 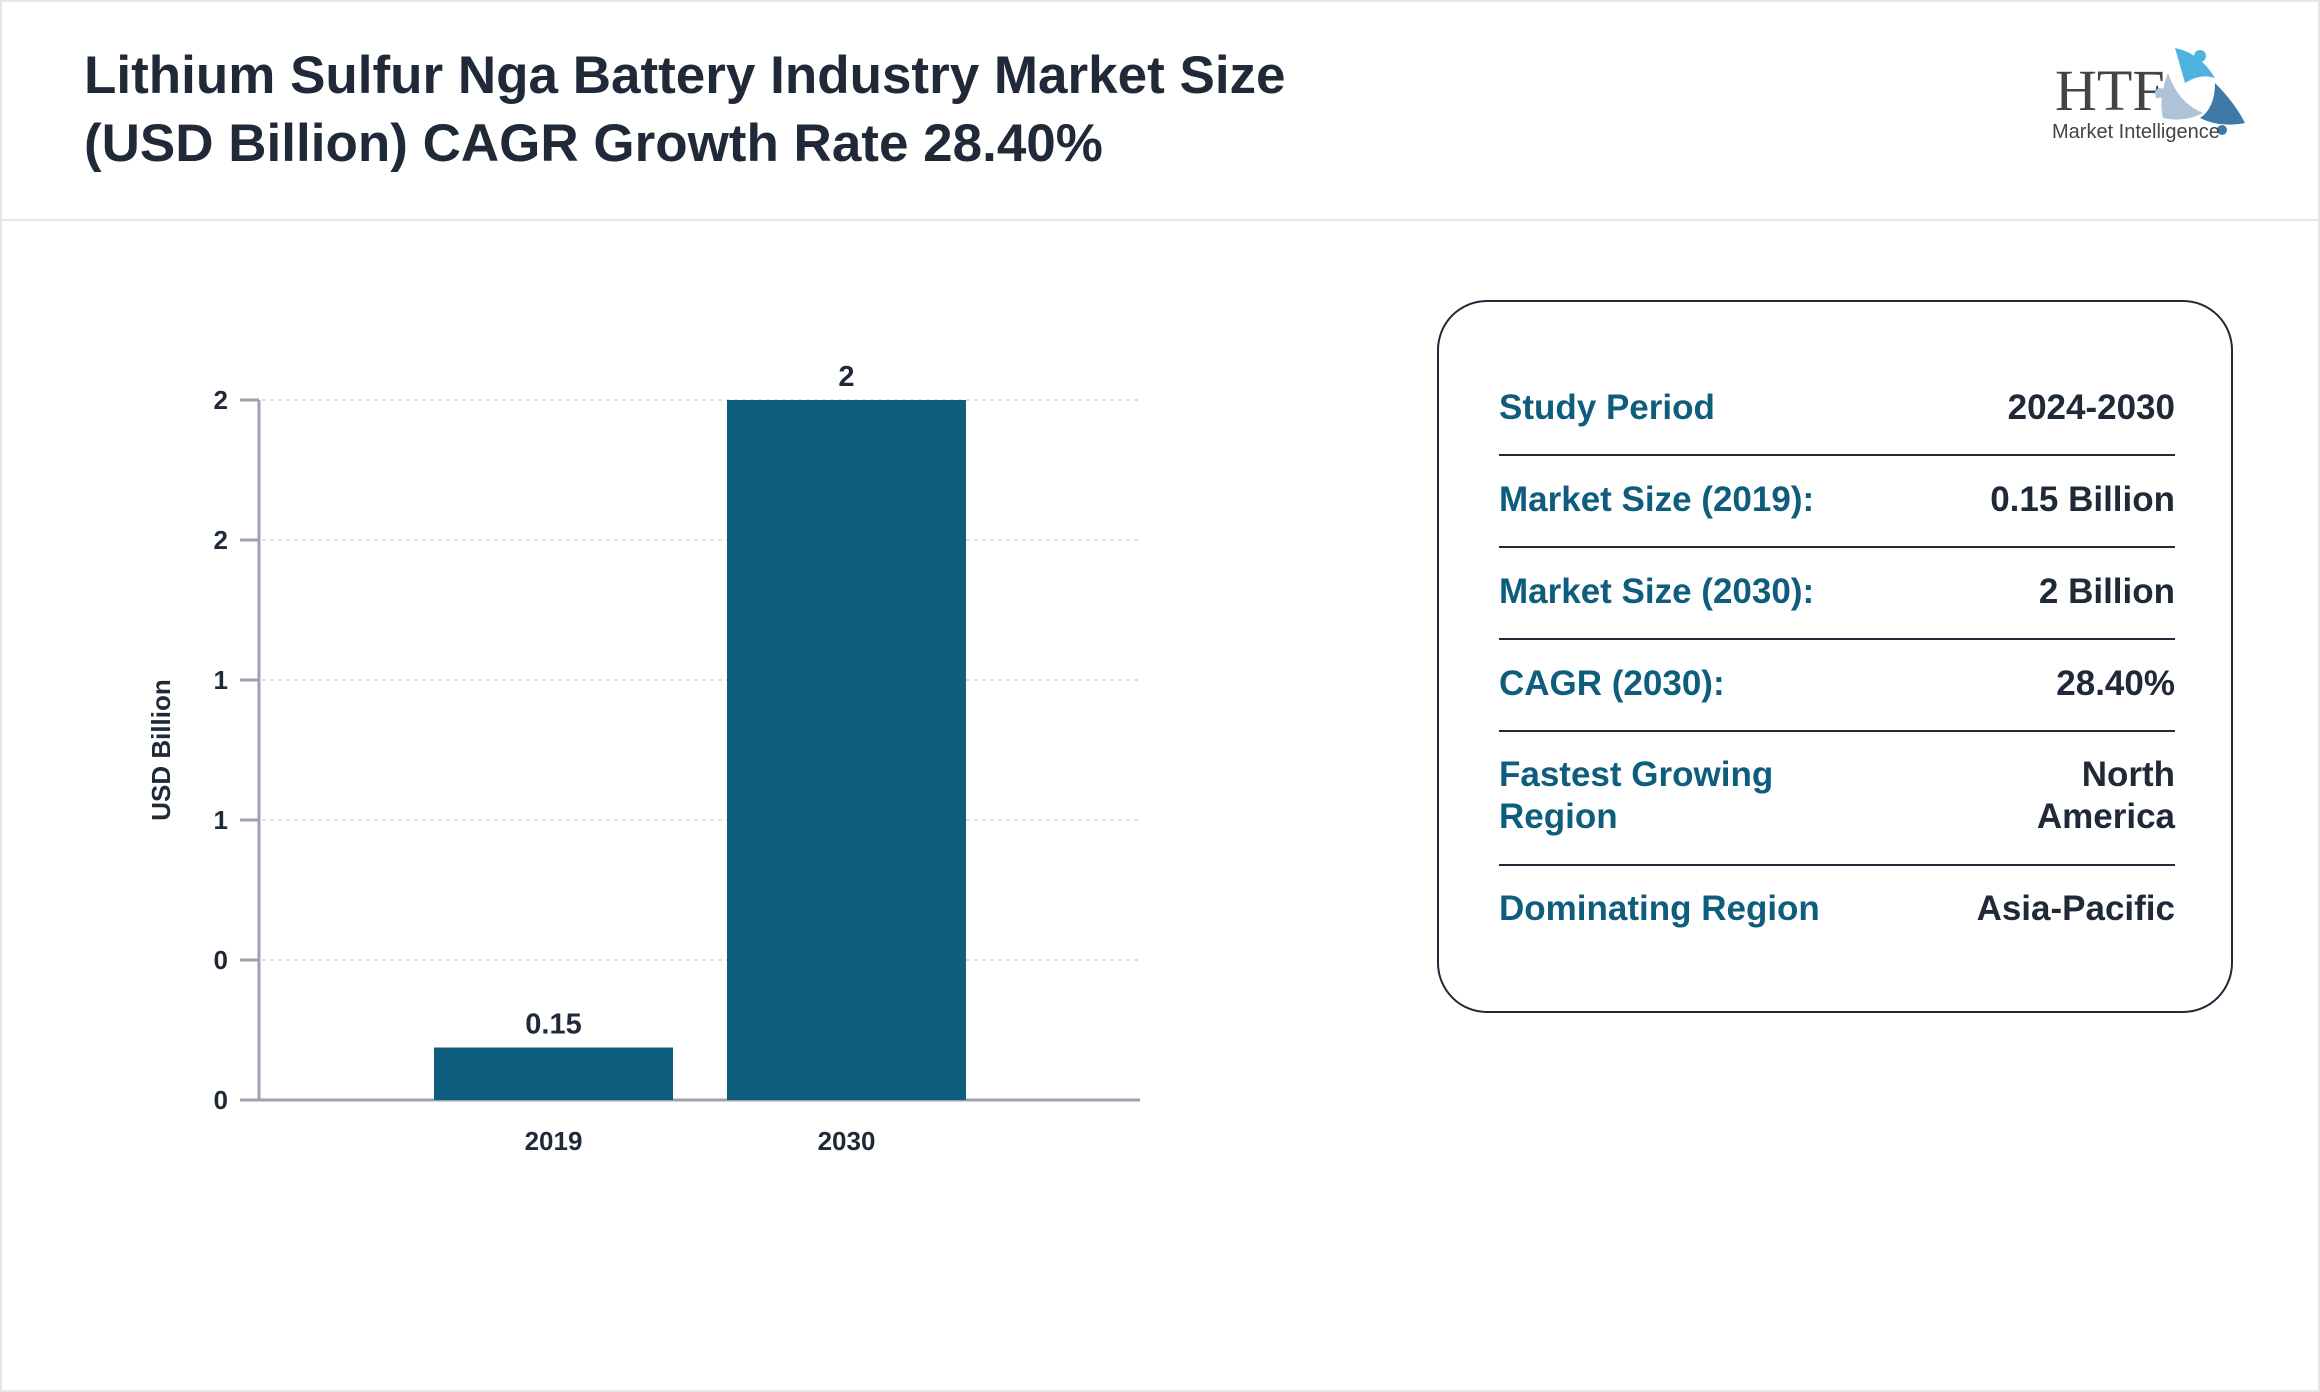 I want to click on row-label: CAGR (2030):, so click(x=1612, y=683).